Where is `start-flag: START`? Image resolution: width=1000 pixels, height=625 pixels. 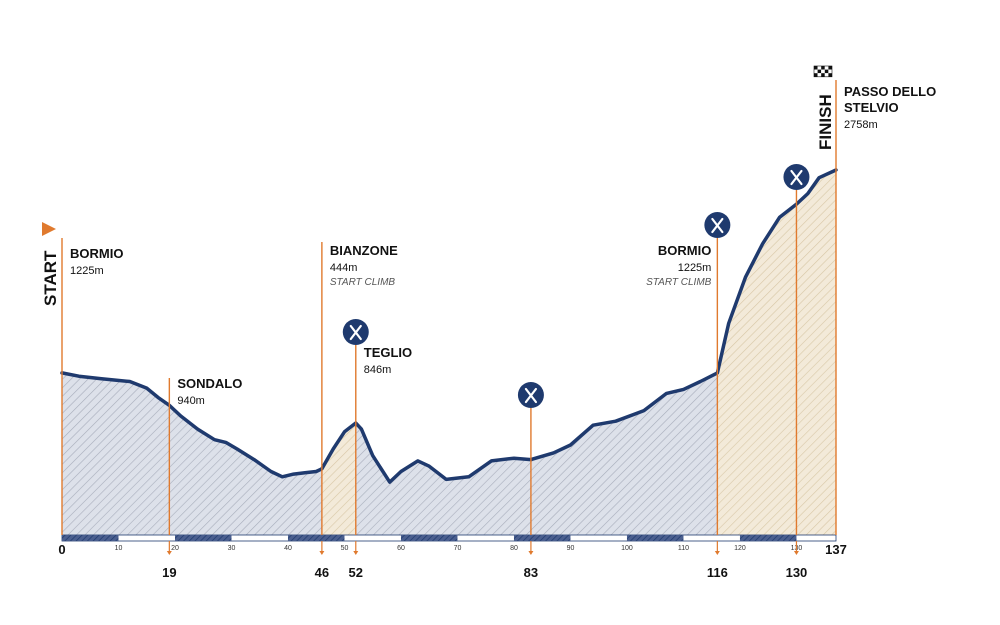 start-flag: START is located at coordinates (50, 264).